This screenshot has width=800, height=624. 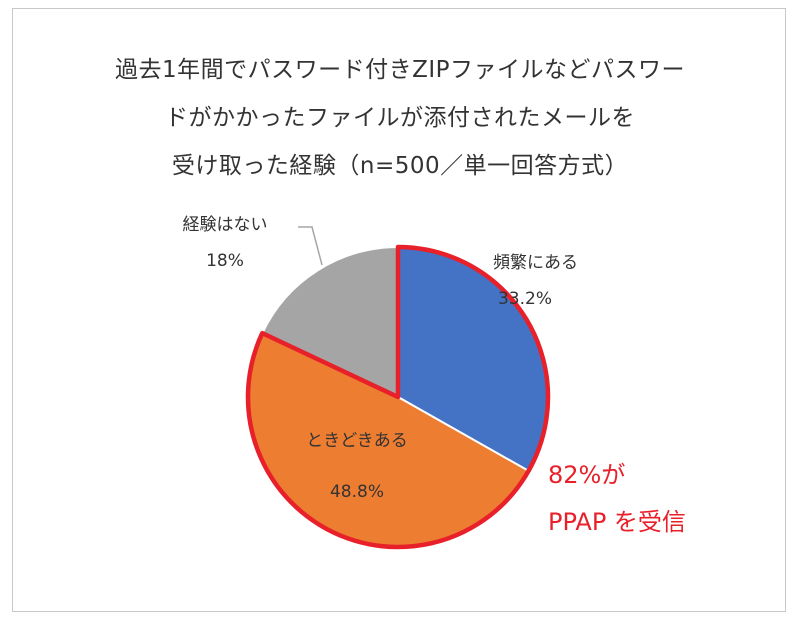 I want to click on slice-value-frequent: 33.2%, so click(x=525, y=299).